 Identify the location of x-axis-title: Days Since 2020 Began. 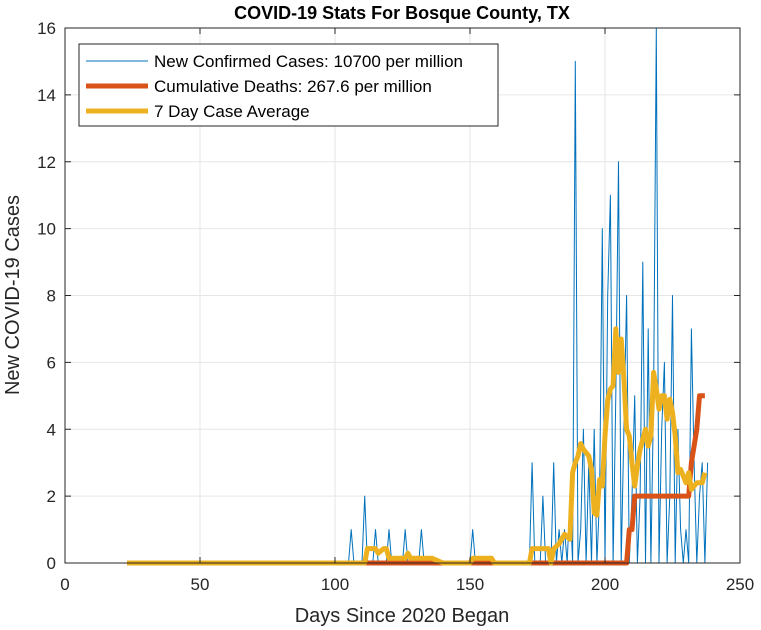
(402, 616).